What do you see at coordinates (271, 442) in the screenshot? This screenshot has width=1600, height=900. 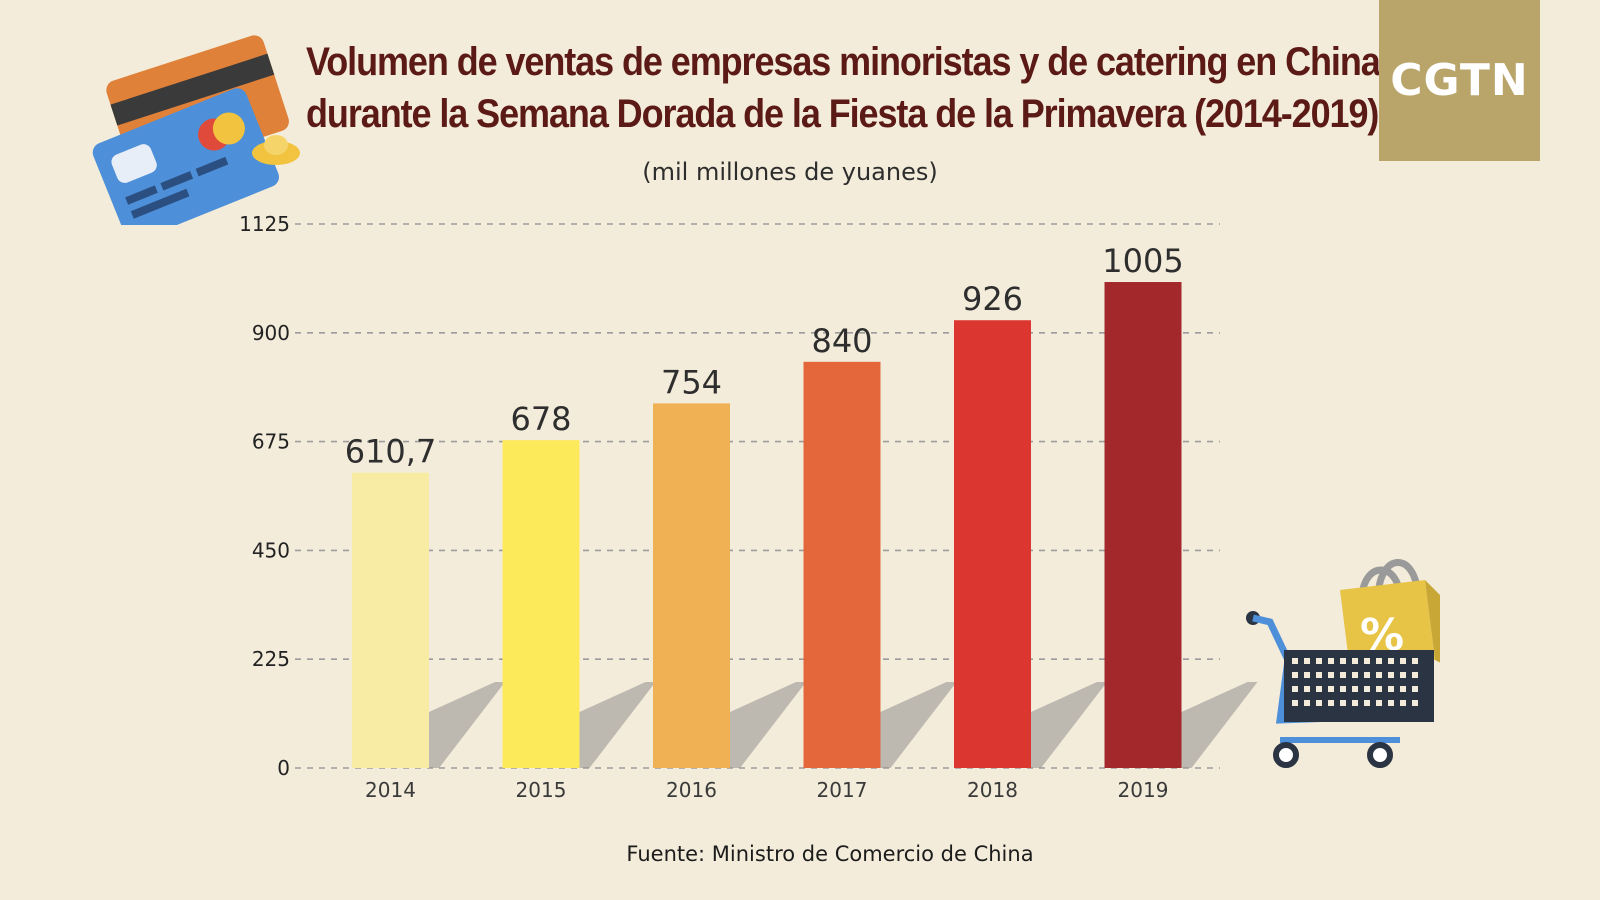 I see `y-tick-label: 675` at bounding box center [271, 442].